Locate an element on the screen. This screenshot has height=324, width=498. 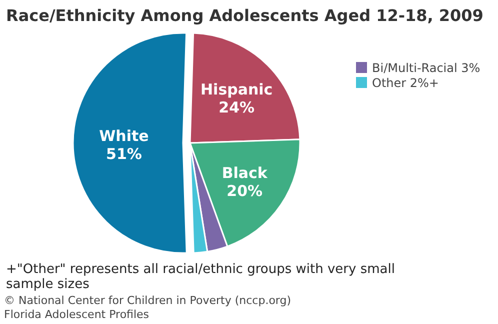
text: Florida Adolescent Profiles is located at coordinates (77, 314).